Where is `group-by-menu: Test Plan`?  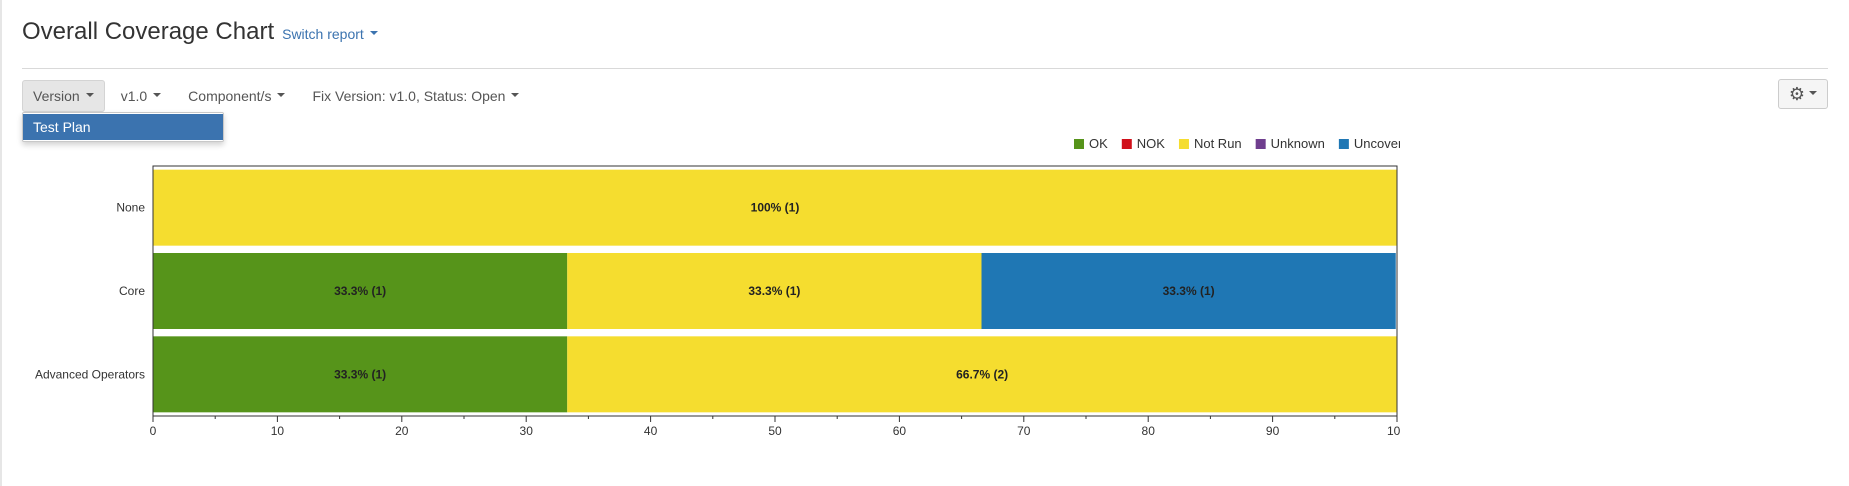
group-by-menu: Test Plan is located at coordinates (123, 127).